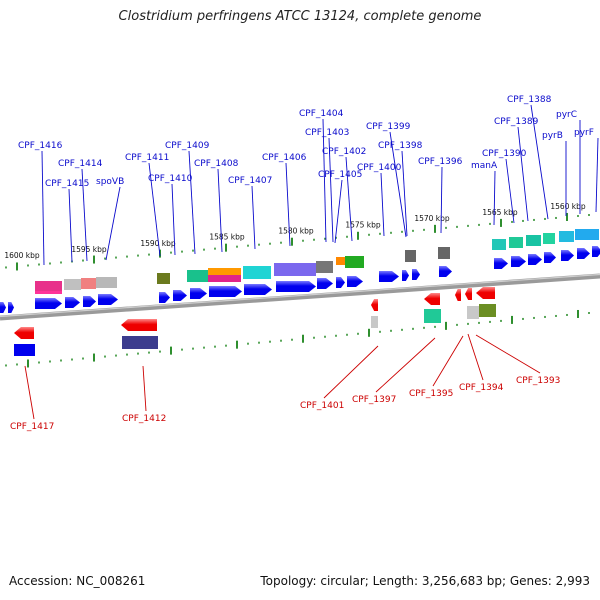  Describe the element at coordinates (321, 114) in the screenshot. I see `forward-gene-label: CPF_1404` at that location.